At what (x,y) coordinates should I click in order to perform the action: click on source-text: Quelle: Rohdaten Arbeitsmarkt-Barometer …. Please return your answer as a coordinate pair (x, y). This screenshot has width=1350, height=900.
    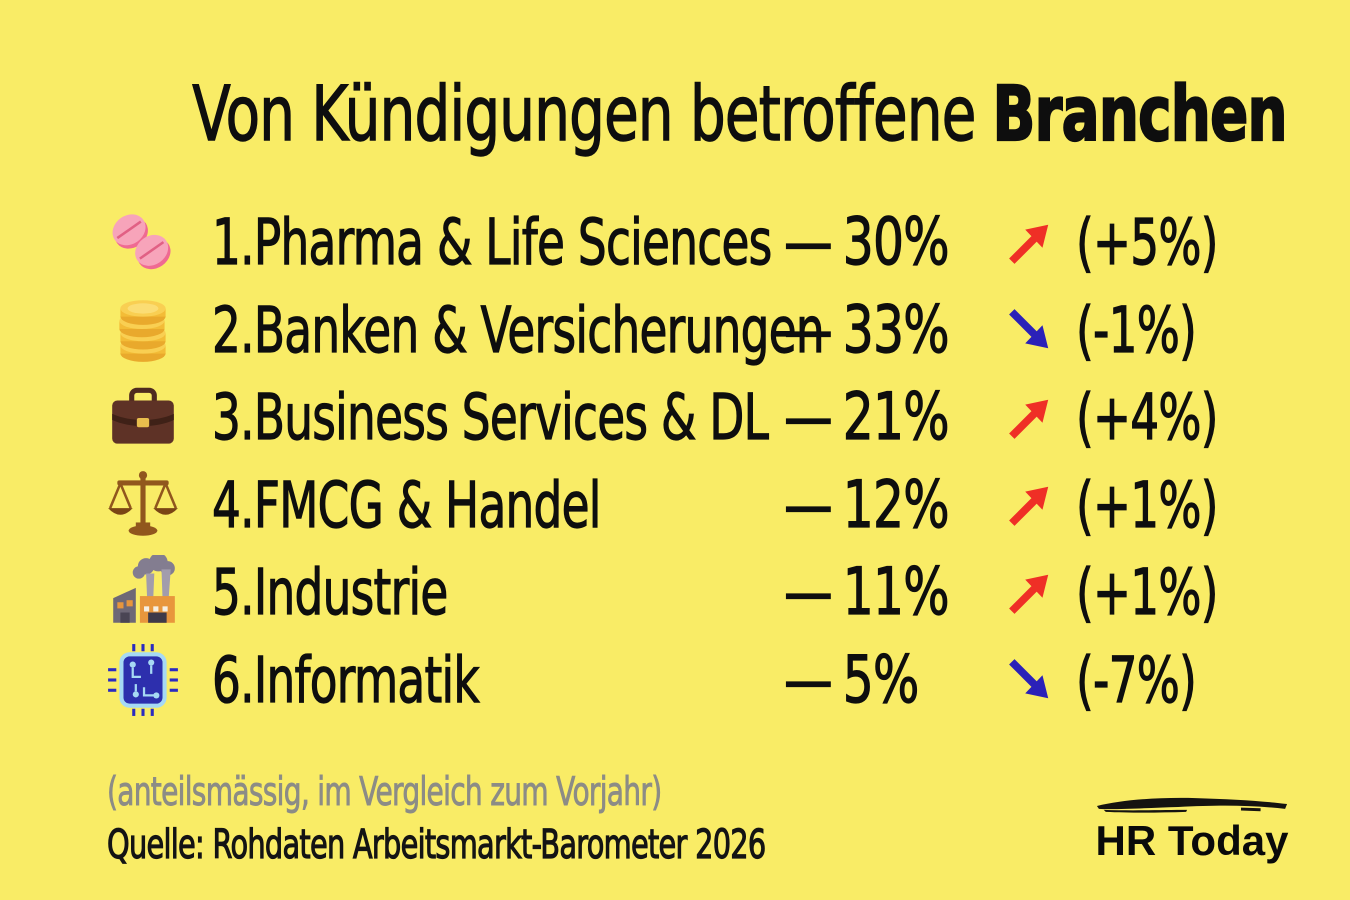
    Looking at the image, I should click on (437, 844).